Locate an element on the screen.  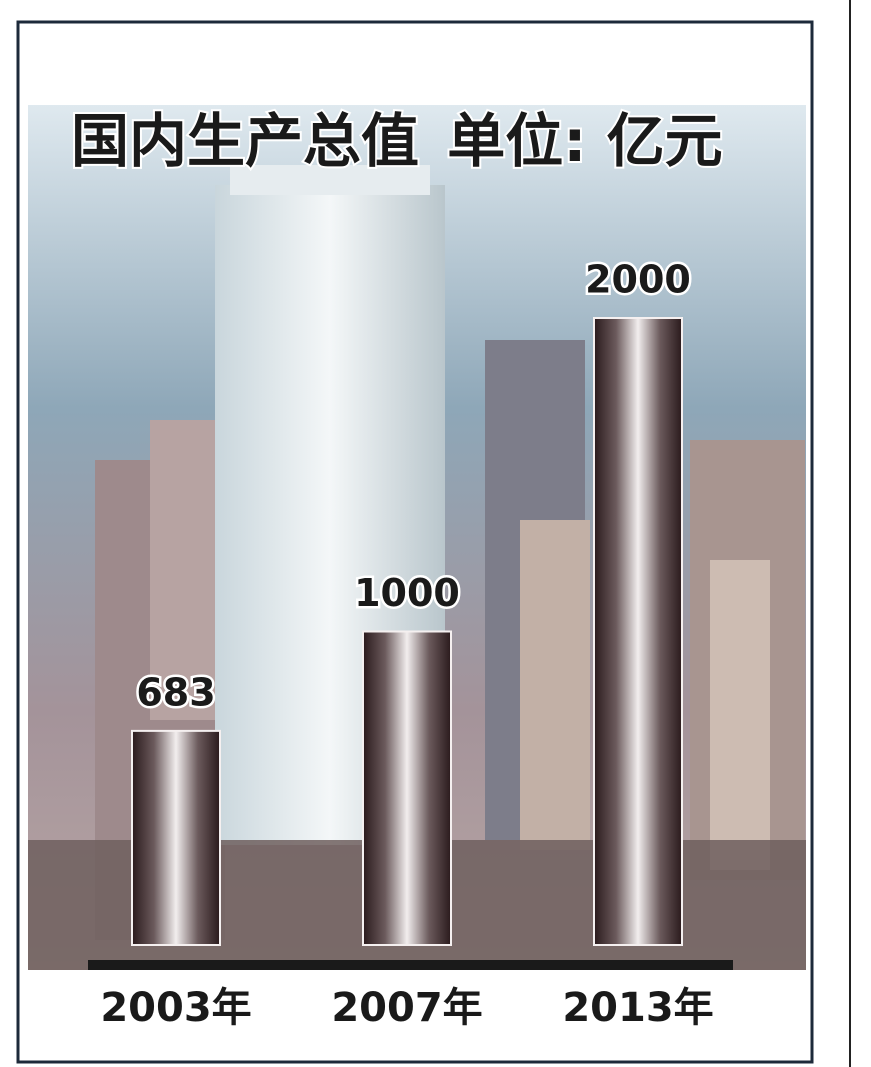
baseline is located at coordinates (410, 965).